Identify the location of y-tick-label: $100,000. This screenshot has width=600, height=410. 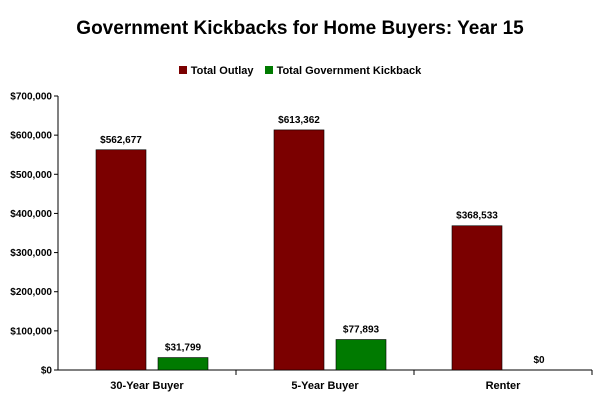
(31, 331).